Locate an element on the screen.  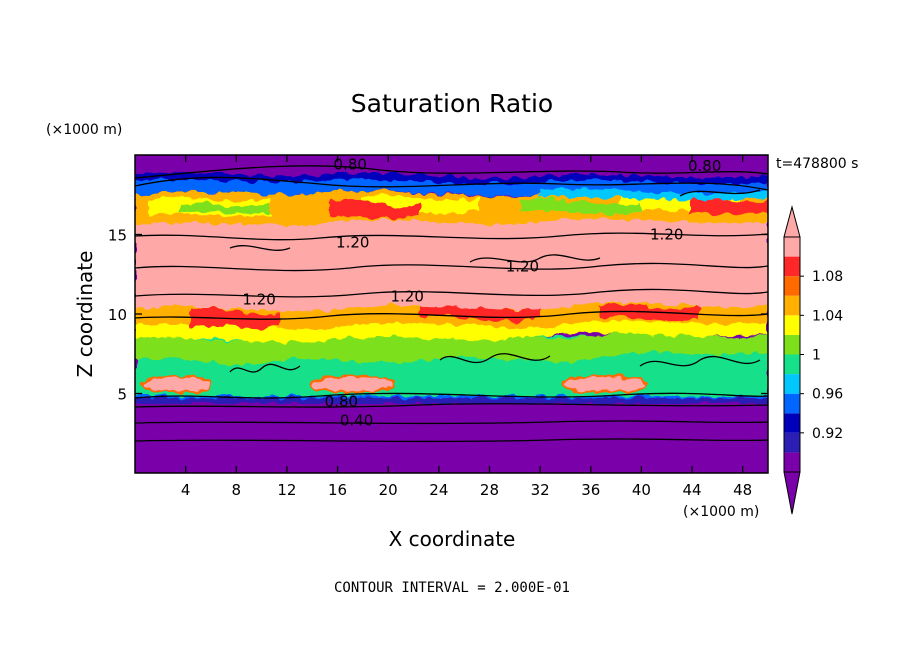
contour-label: 0.40 is located at coordinates (356, 421).